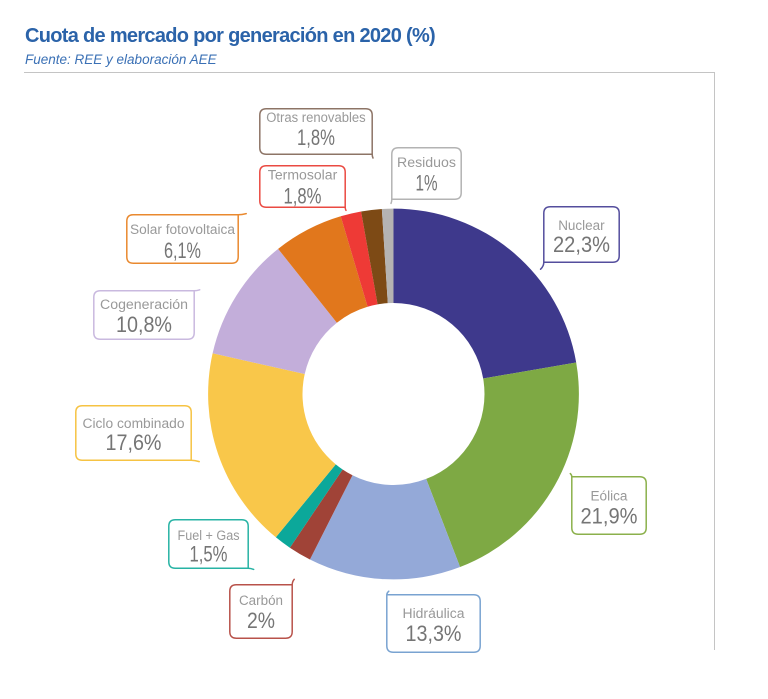  What do you see at coordinates (261, 620) in the screenshot?
I see `svg-text: 2%` at bounding box center [261, 620].